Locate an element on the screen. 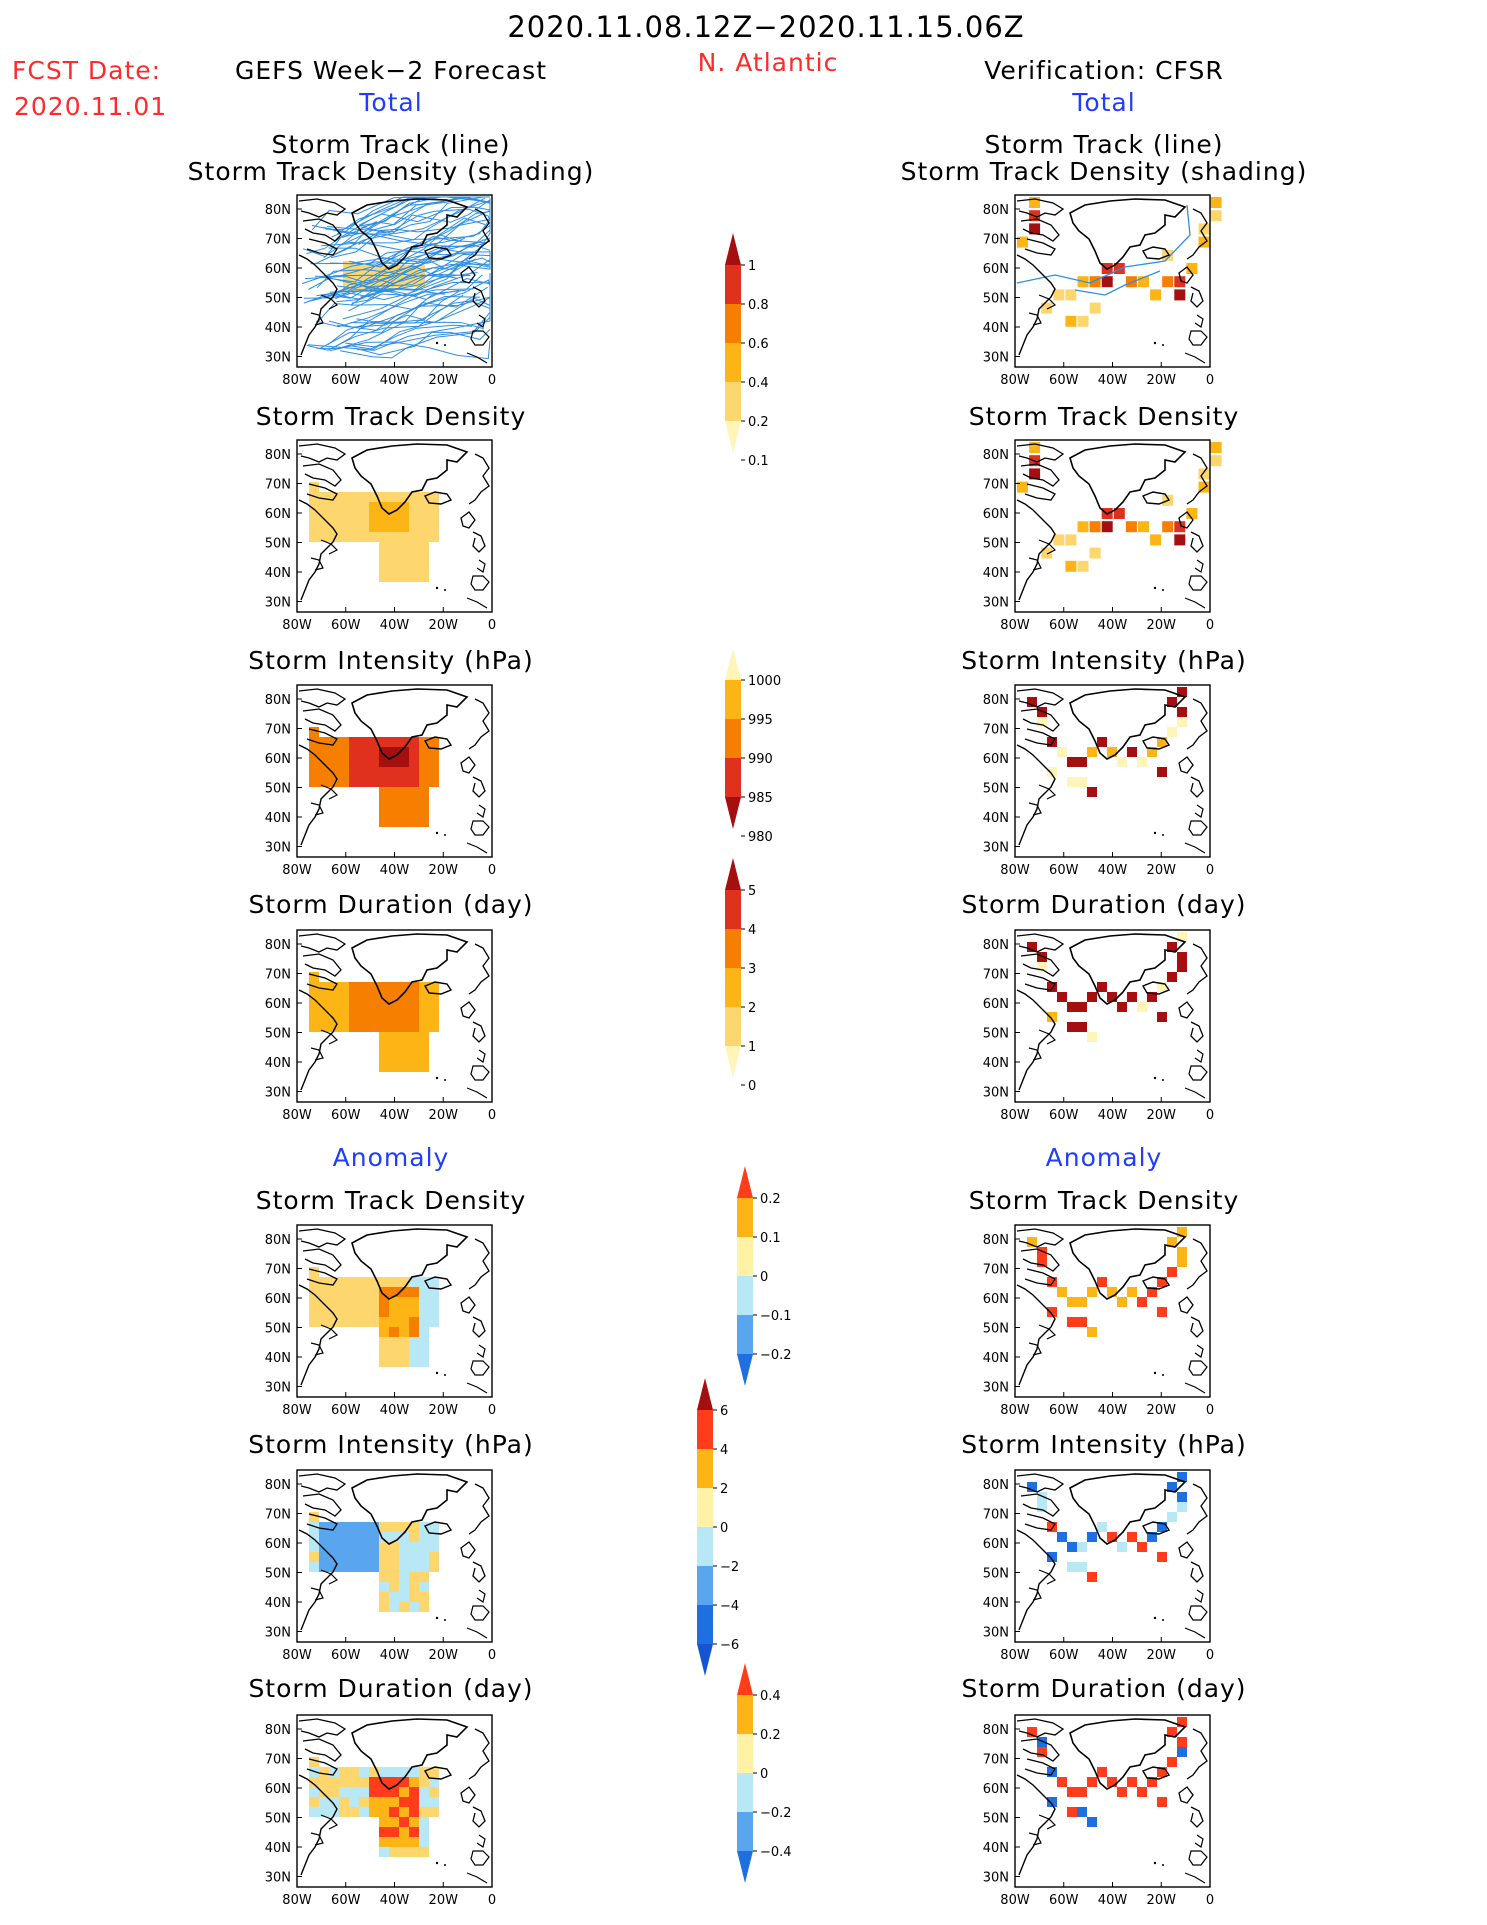  colorbar-label: 0.2 is located at coordinates (758, 422).